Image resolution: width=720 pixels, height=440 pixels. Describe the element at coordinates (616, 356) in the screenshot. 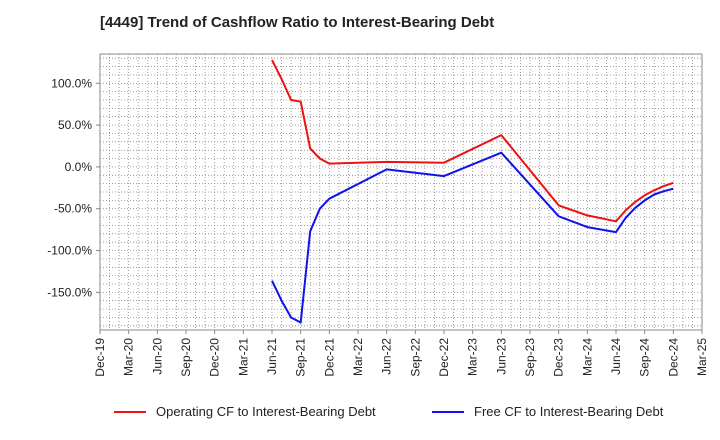

I see `x-tick-label: Jun-24` at that location.